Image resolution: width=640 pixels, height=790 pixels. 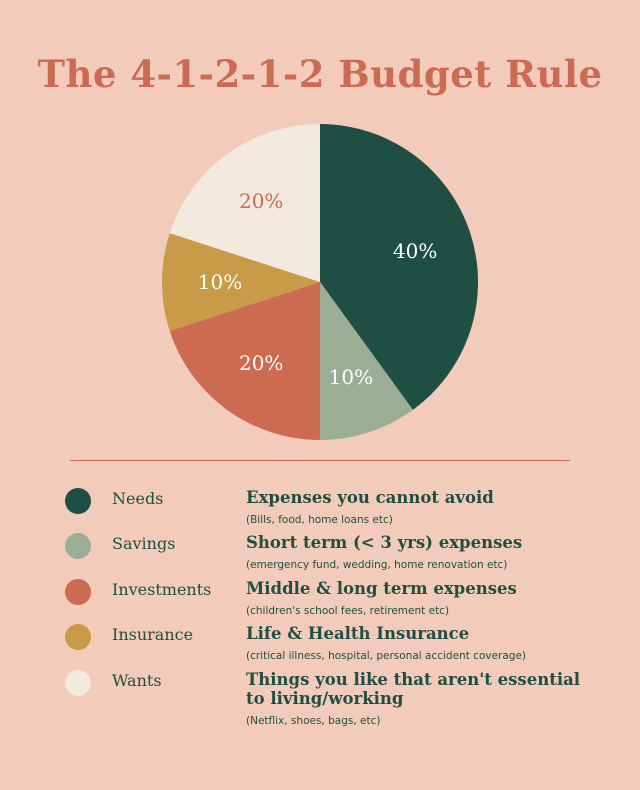 What do you see at coordinates (313, 721) in the screenshot?
I see `legend-note: (Netflix, shoes, bags, etc)` at bounding box center [313, 721].